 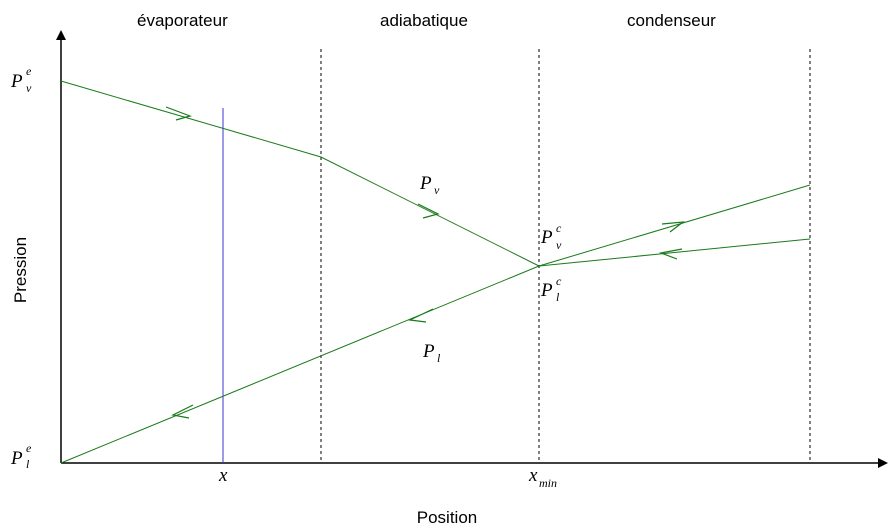 I want to click on label-Pv: P v, so click(x=429, y=185).